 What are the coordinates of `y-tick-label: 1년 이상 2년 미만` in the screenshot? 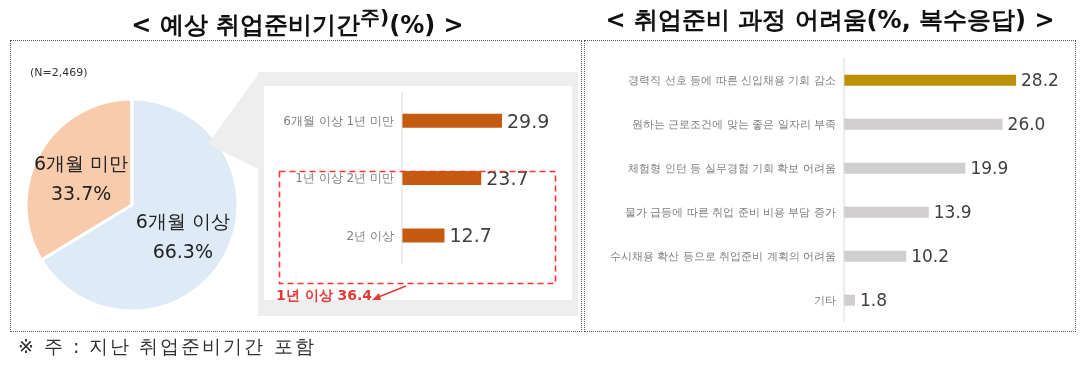 It's located at (344, 178).